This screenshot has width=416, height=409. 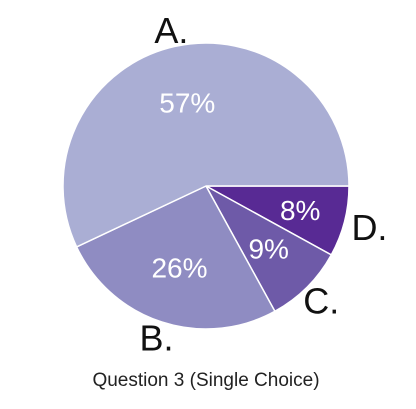 What do you see at coordinates (157, 337) in the screenshot?
I see `category-label-b: B.` at bounding box center [157, 337].